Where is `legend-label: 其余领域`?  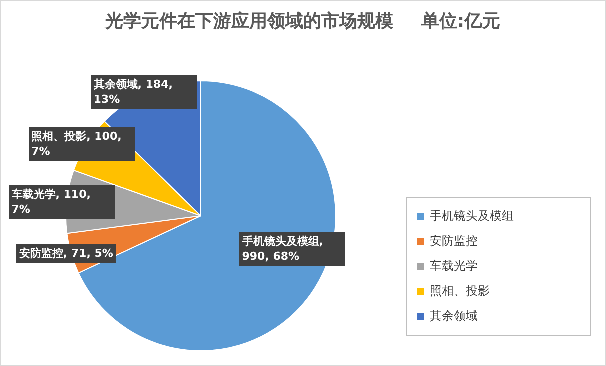
legend-label: 其余领域 is located at coordinates (454, 316).